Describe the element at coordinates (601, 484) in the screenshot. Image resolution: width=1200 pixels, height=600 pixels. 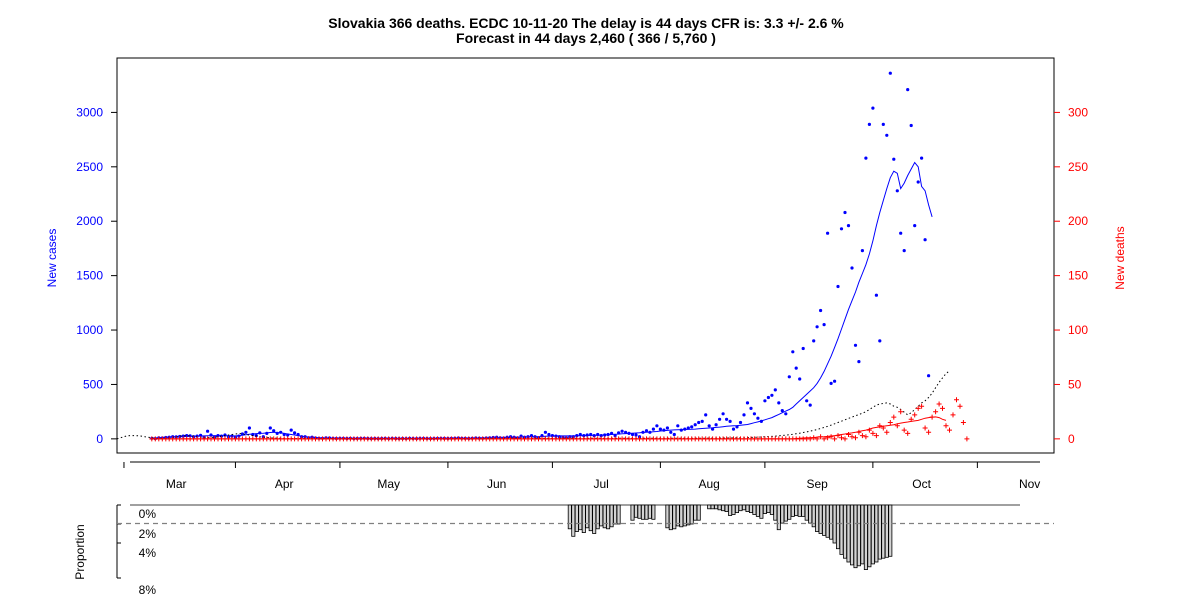
I see `x-tick-label: Jul` at that location.